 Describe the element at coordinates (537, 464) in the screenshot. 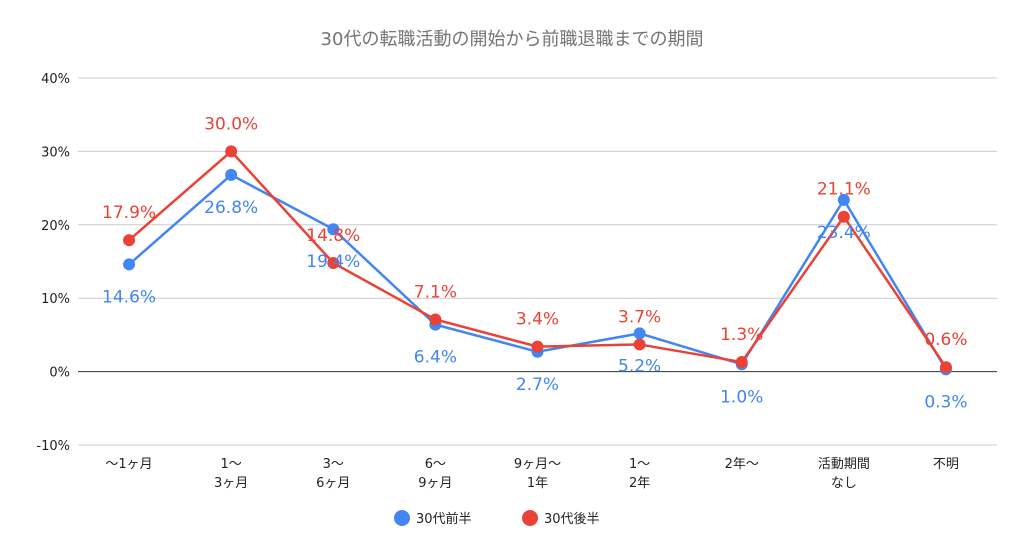

I see `x-tick-label: 9ヶ月〜` at that location.